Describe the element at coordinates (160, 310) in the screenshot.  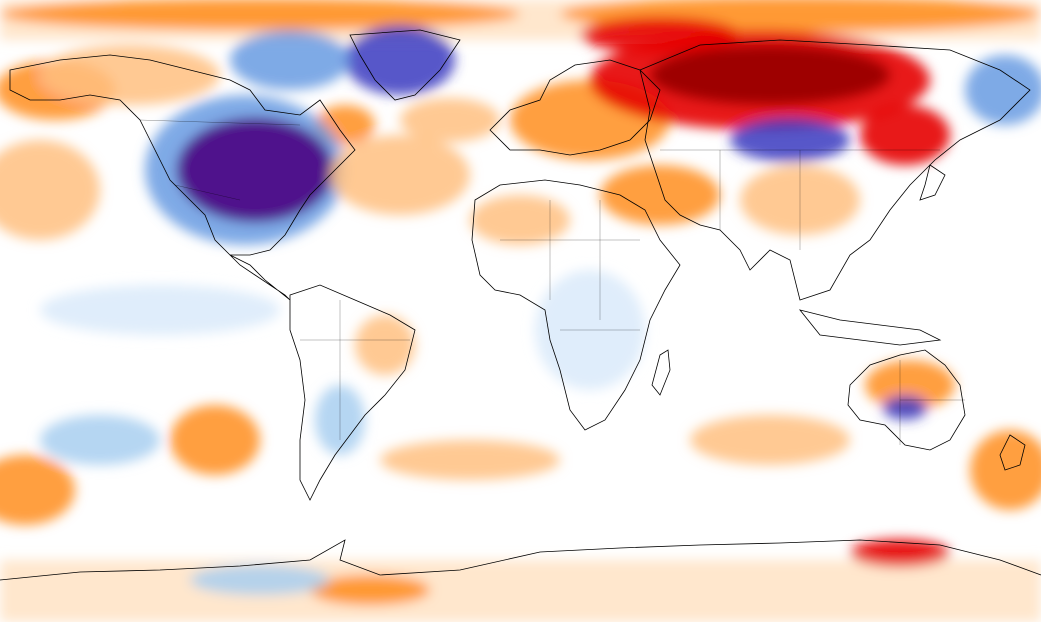
I see `equatorial-pacific-cool` at that location.